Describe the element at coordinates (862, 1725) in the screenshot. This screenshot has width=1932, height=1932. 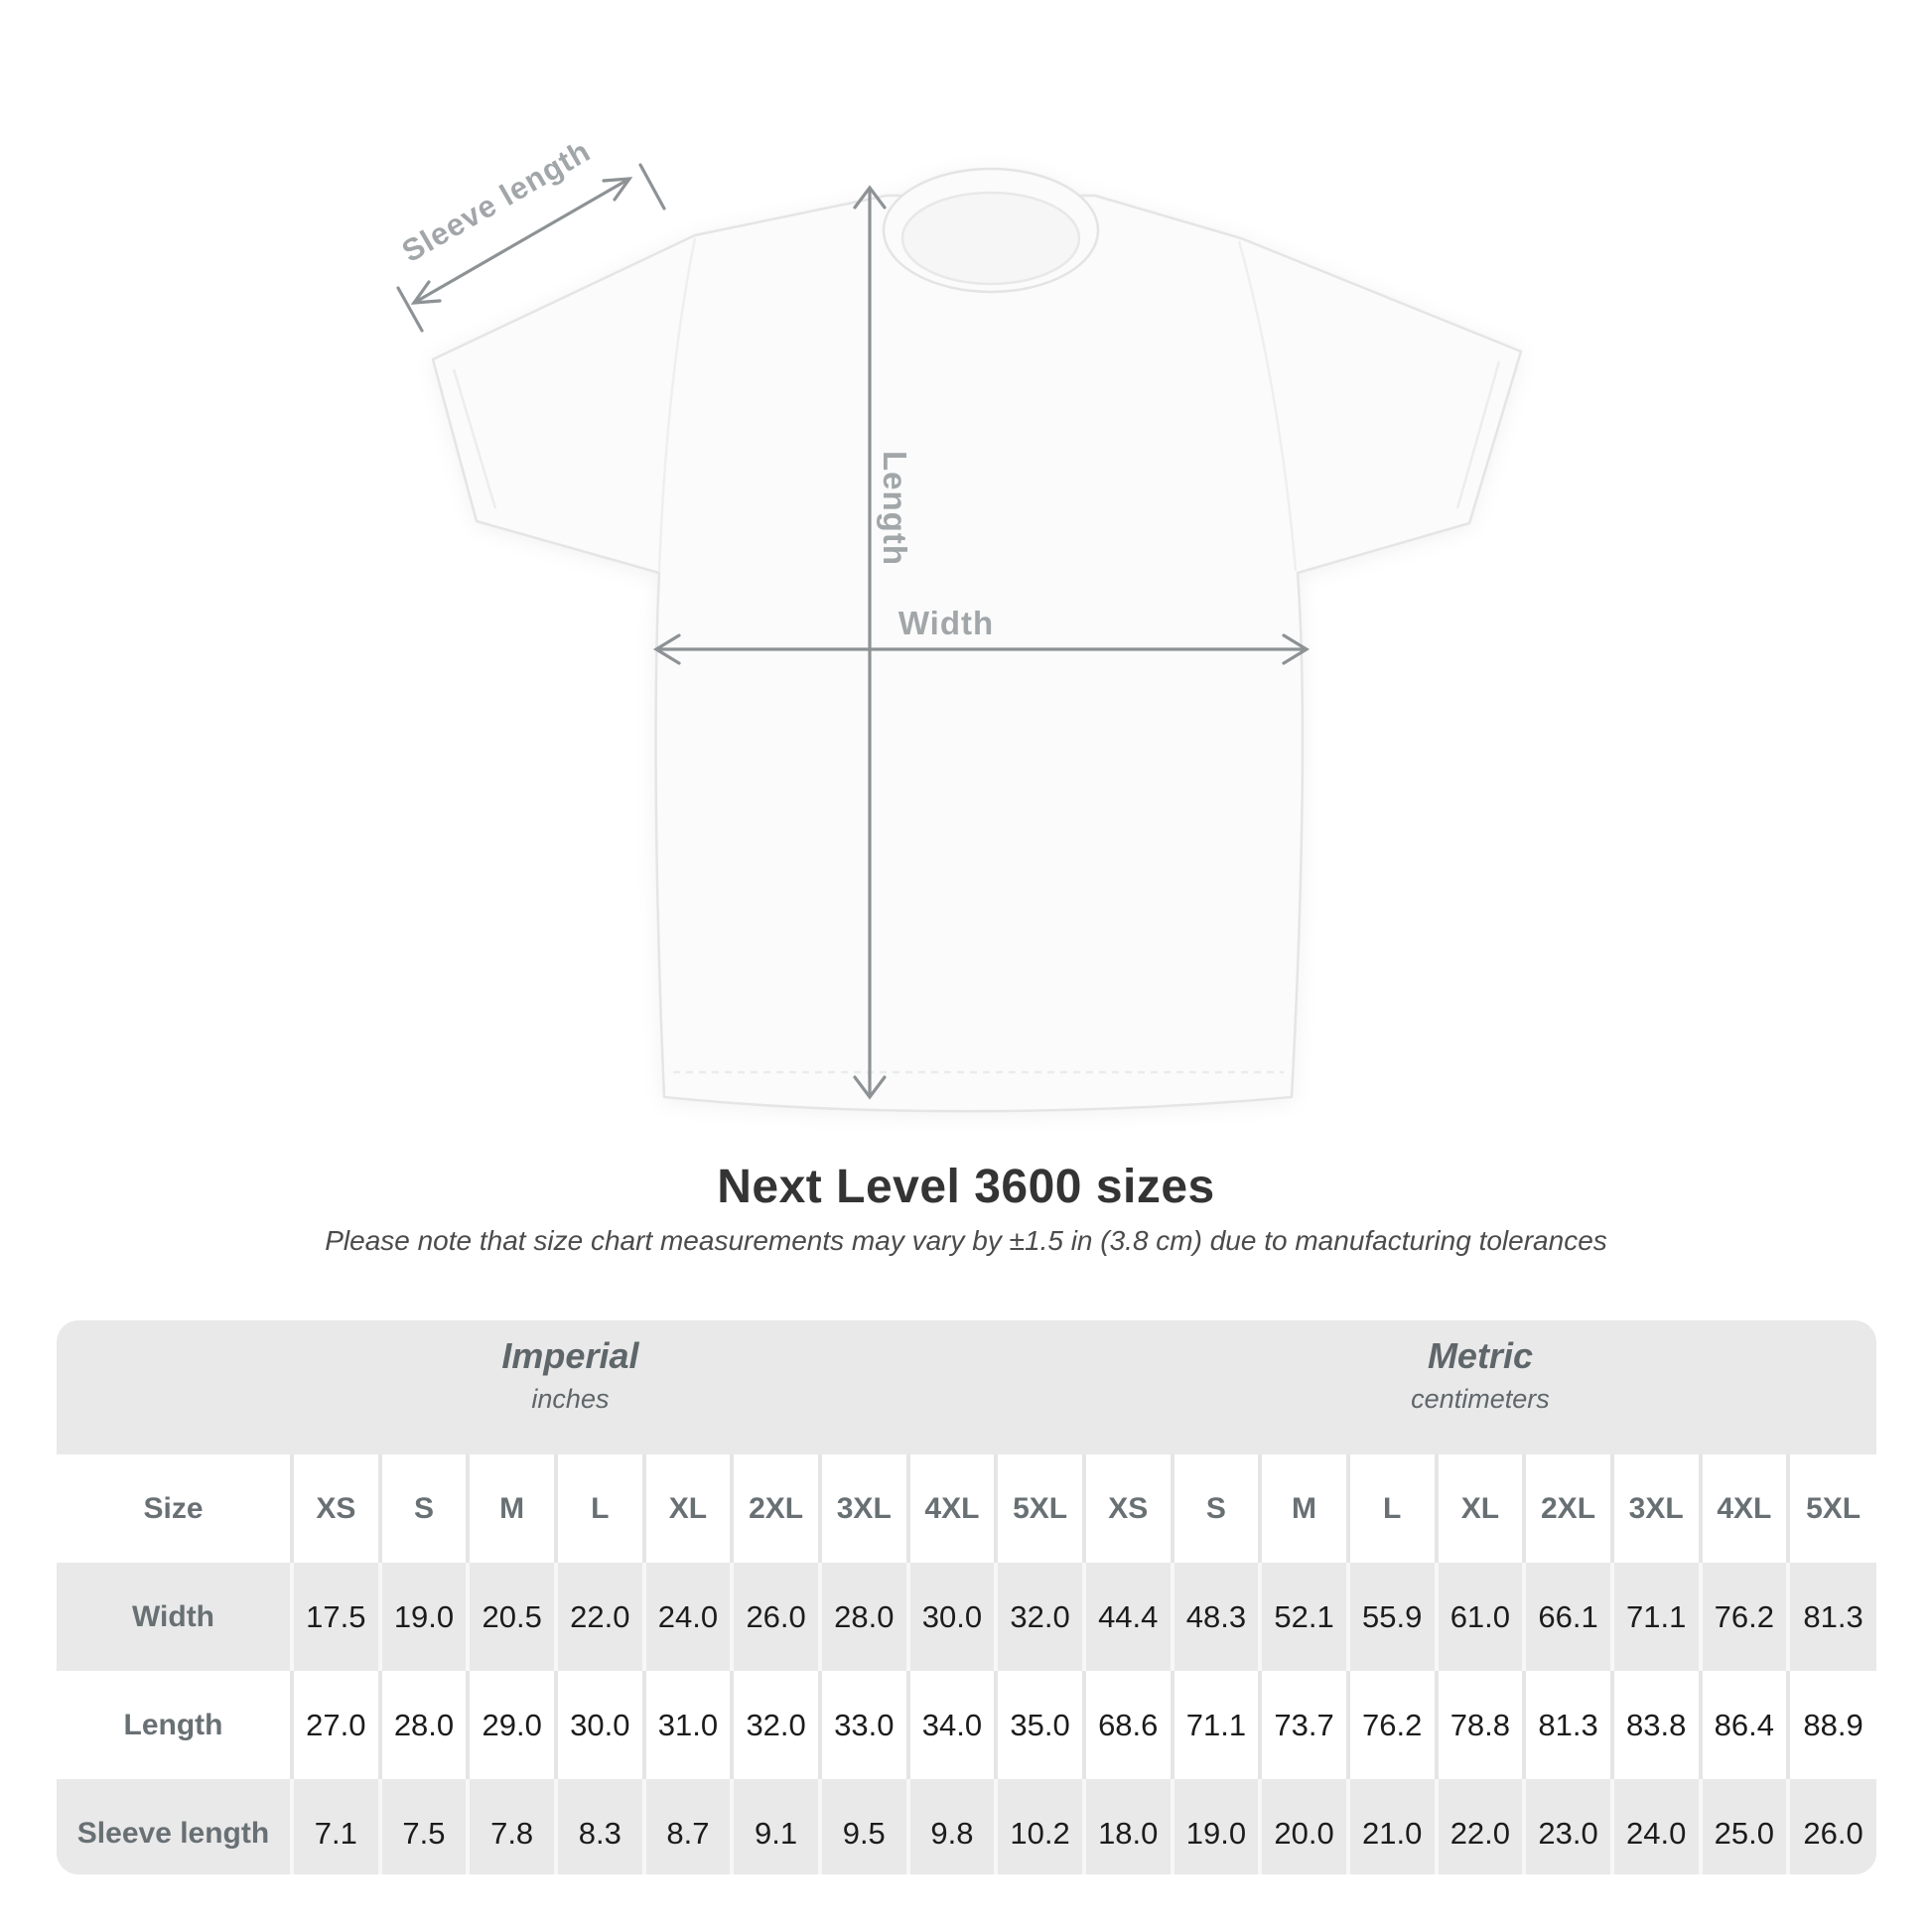
I see `table-cell: 33.0` at that location.